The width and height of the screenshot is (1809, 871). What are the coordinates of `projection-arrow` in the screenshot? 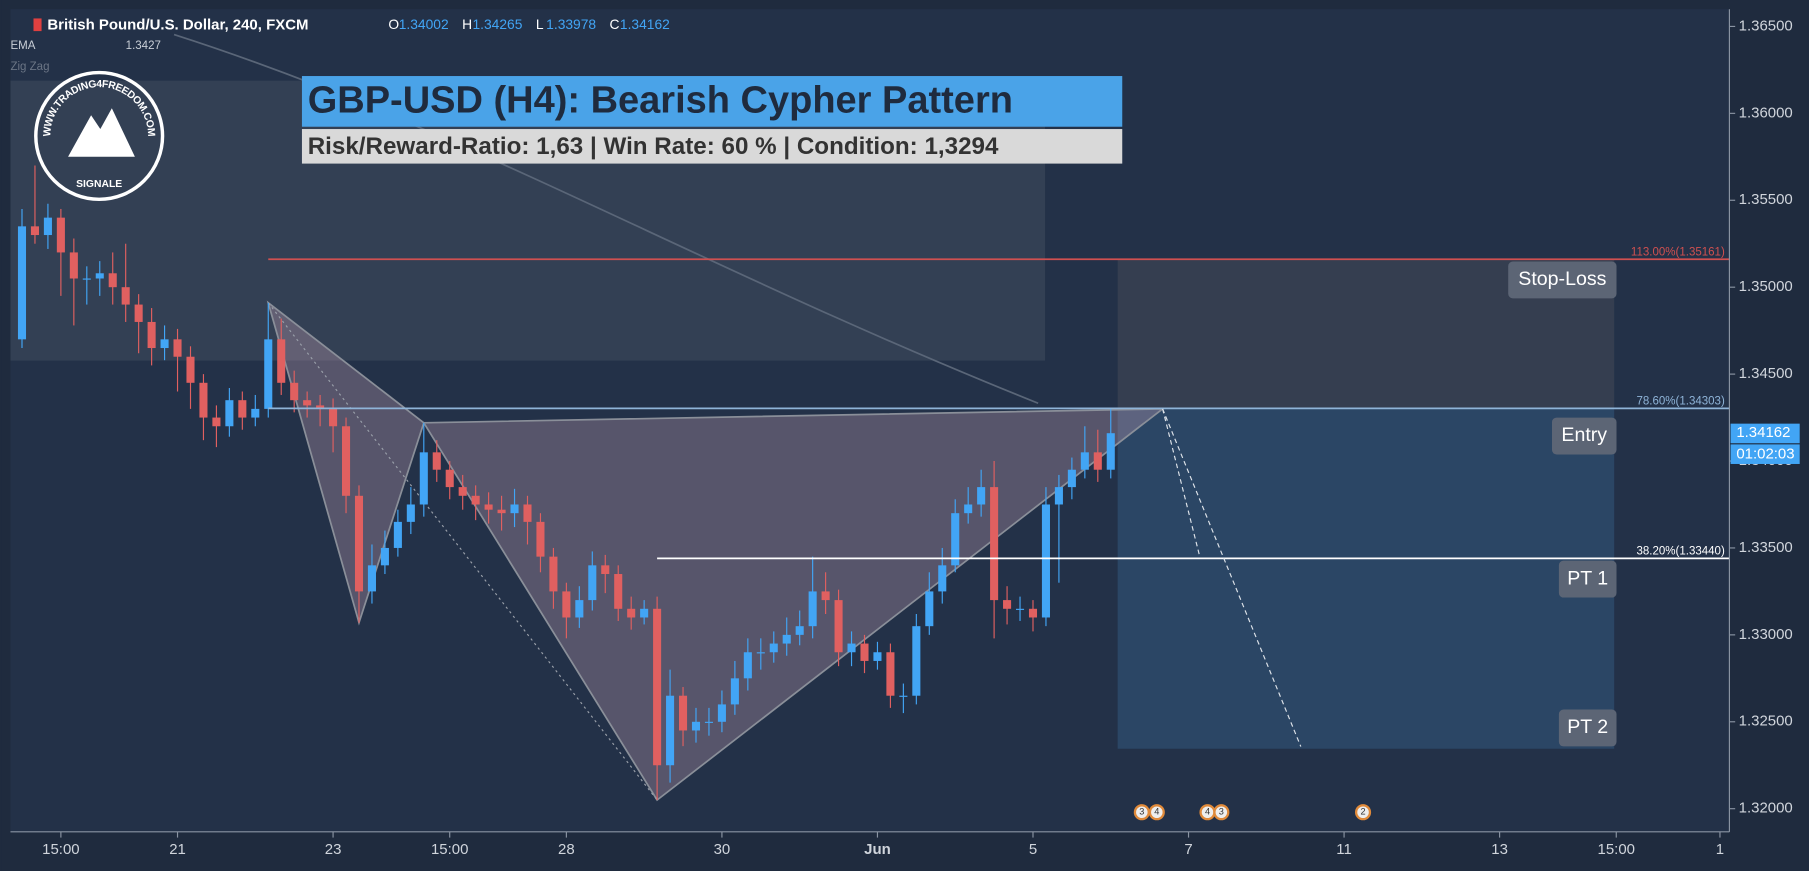 It's located at (1232, 577).